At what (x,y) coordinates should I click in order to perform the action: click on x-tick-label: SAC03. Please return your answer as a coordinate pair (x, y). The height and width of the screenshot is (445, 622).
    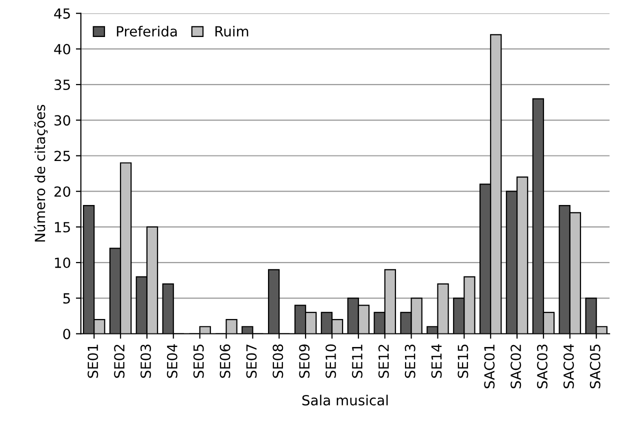
    Looking at the image, I should click on (542, 366).